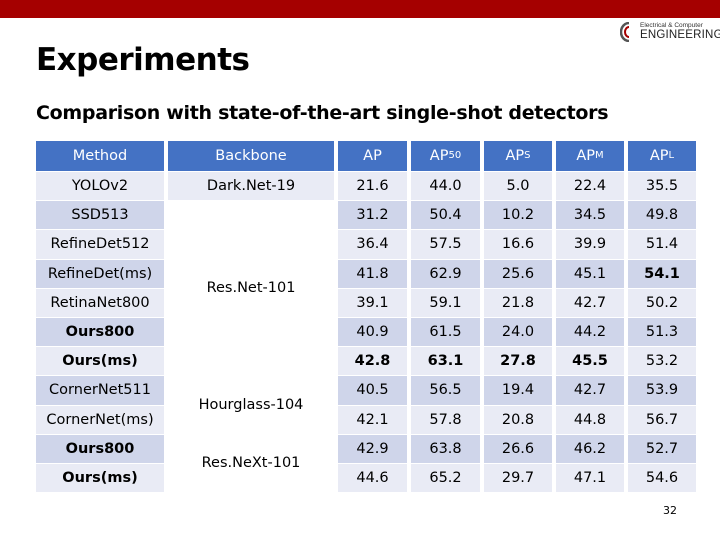  Describe the element at coordinates (100, 448) in the screenshot. I see `method-cell: Ours800` at that location.